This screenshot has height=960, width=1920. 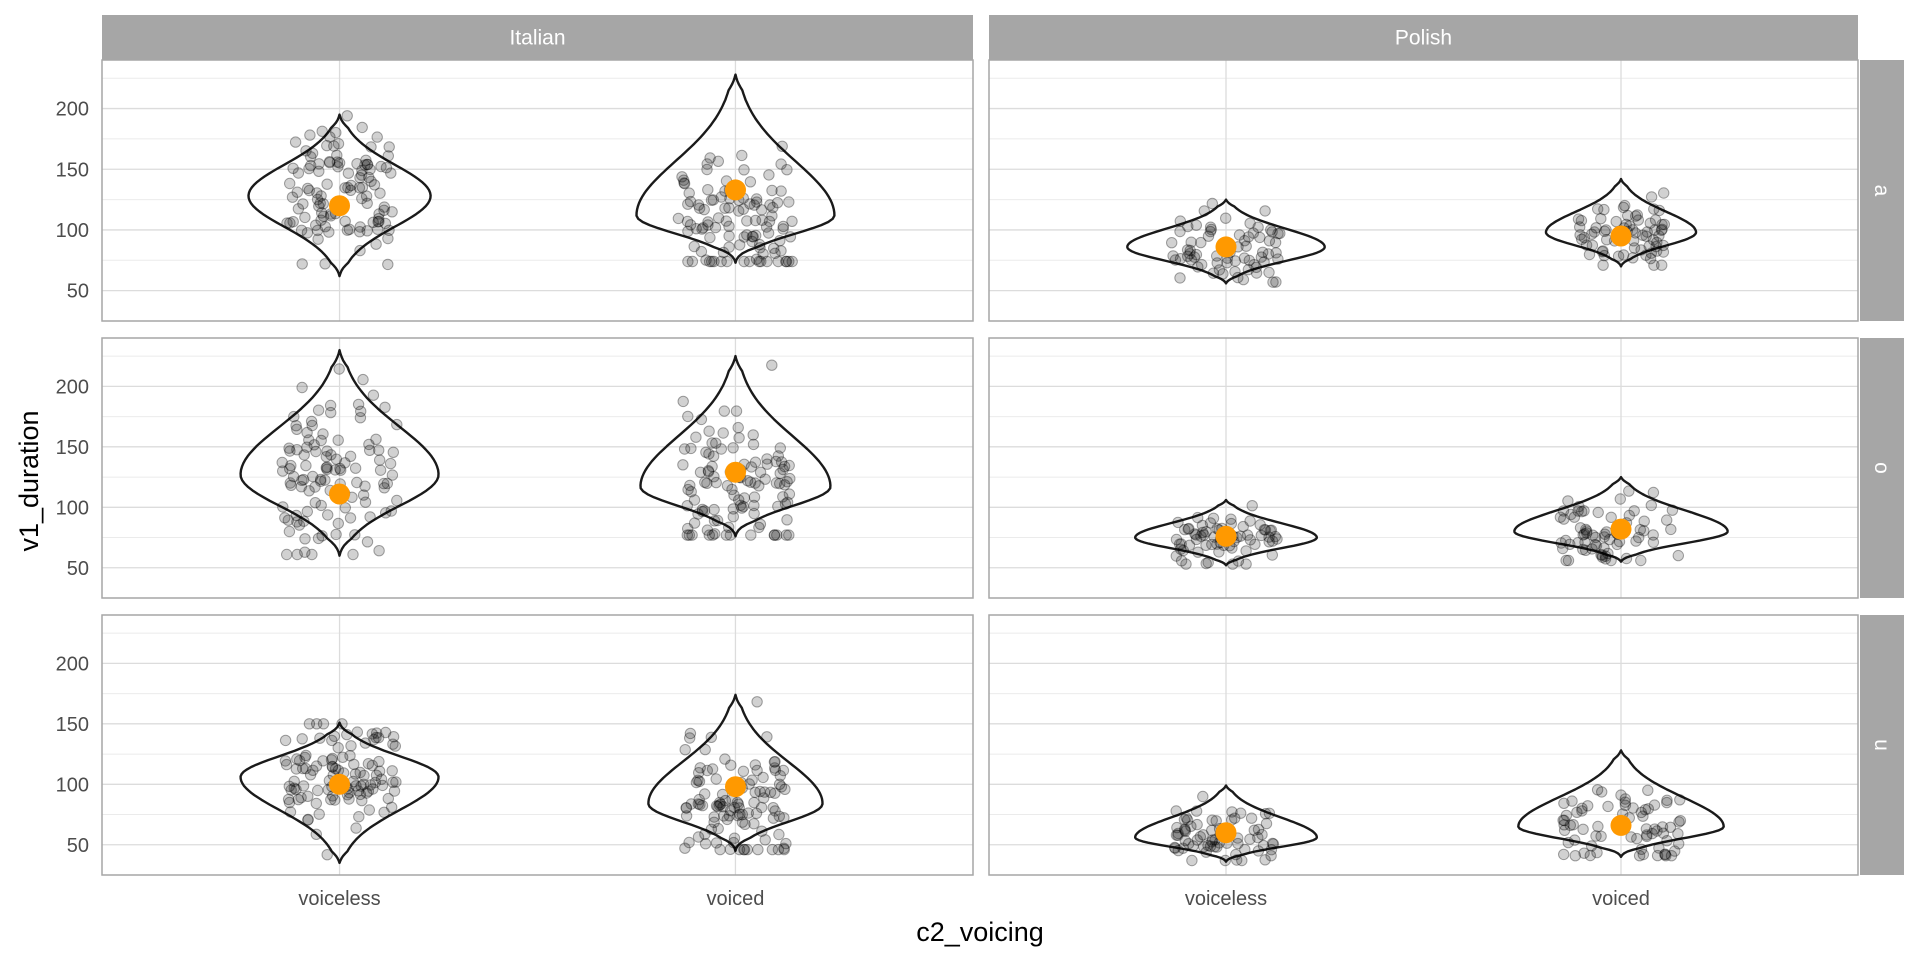 What do you see at coordinates (1226, 833) in the screenshot?
I see `mean-point-voiceless` at bounding box center [1226, 833].